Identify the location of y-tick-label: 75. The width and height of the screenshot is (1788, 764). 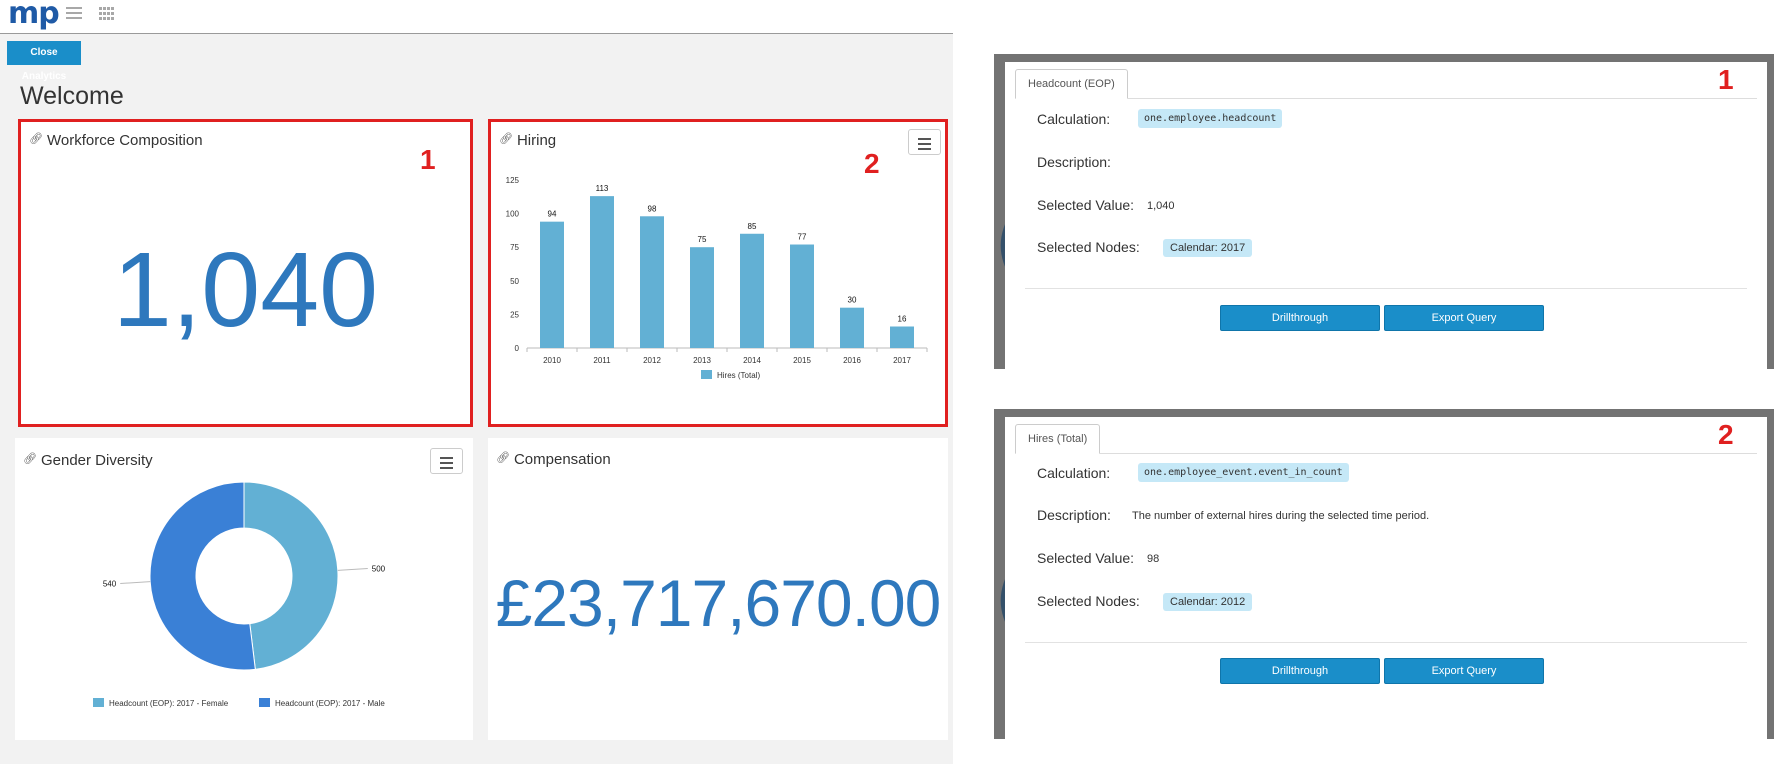
(514, 247).